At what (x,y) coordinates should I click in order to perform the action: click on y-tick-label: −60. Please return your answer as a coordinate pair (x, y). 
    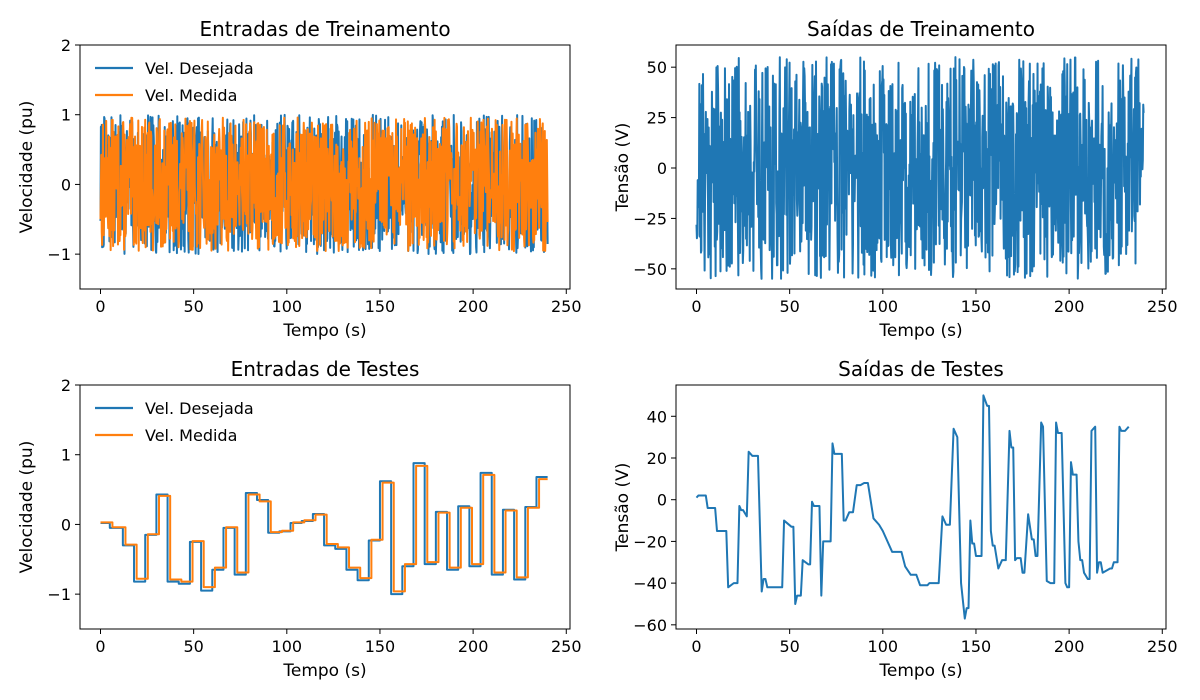
    Looking at the image, I should click on (650, 625).